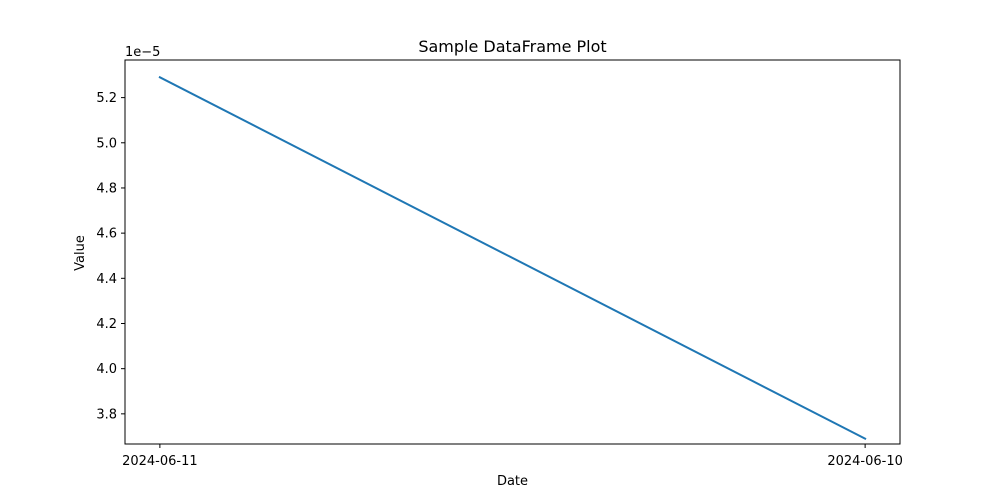  Describe the element at coordinates (142, 52) in the screenshot. I see `y-axis-offset-label: 1e−5` at that location.